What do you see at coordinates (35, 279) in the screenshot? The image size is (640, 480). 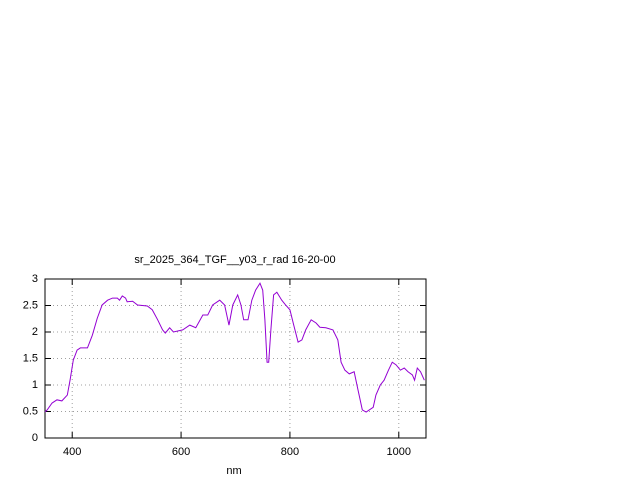 I see `y-tick-label: 3` at bounding box center [35, 279].